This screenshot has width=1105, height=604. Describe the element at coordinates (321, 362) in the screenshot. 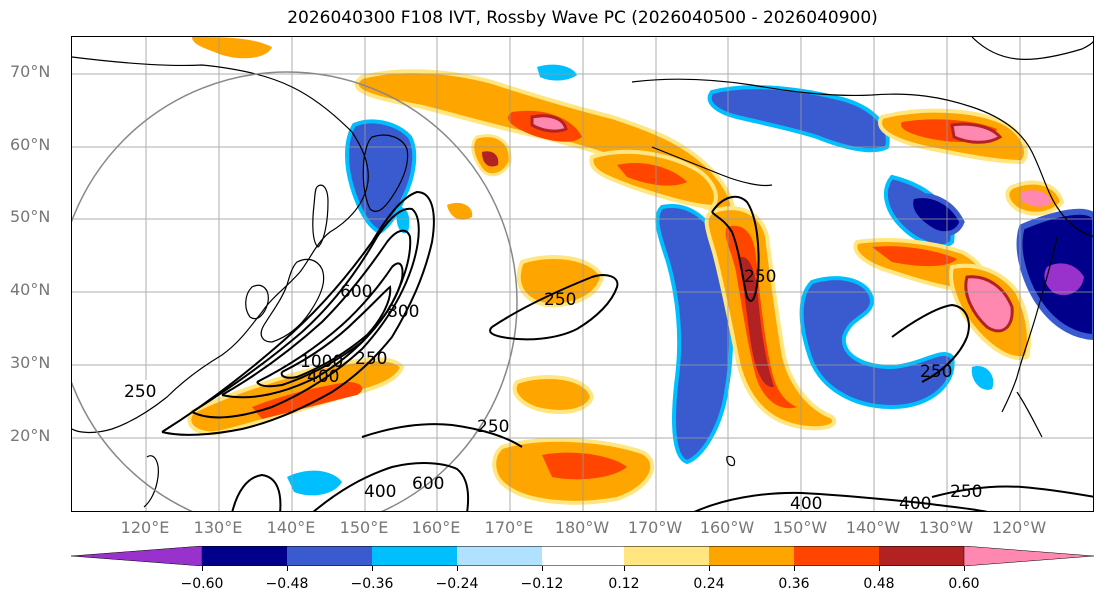

I see `contour-label-1000-jet: 1000` at that location.